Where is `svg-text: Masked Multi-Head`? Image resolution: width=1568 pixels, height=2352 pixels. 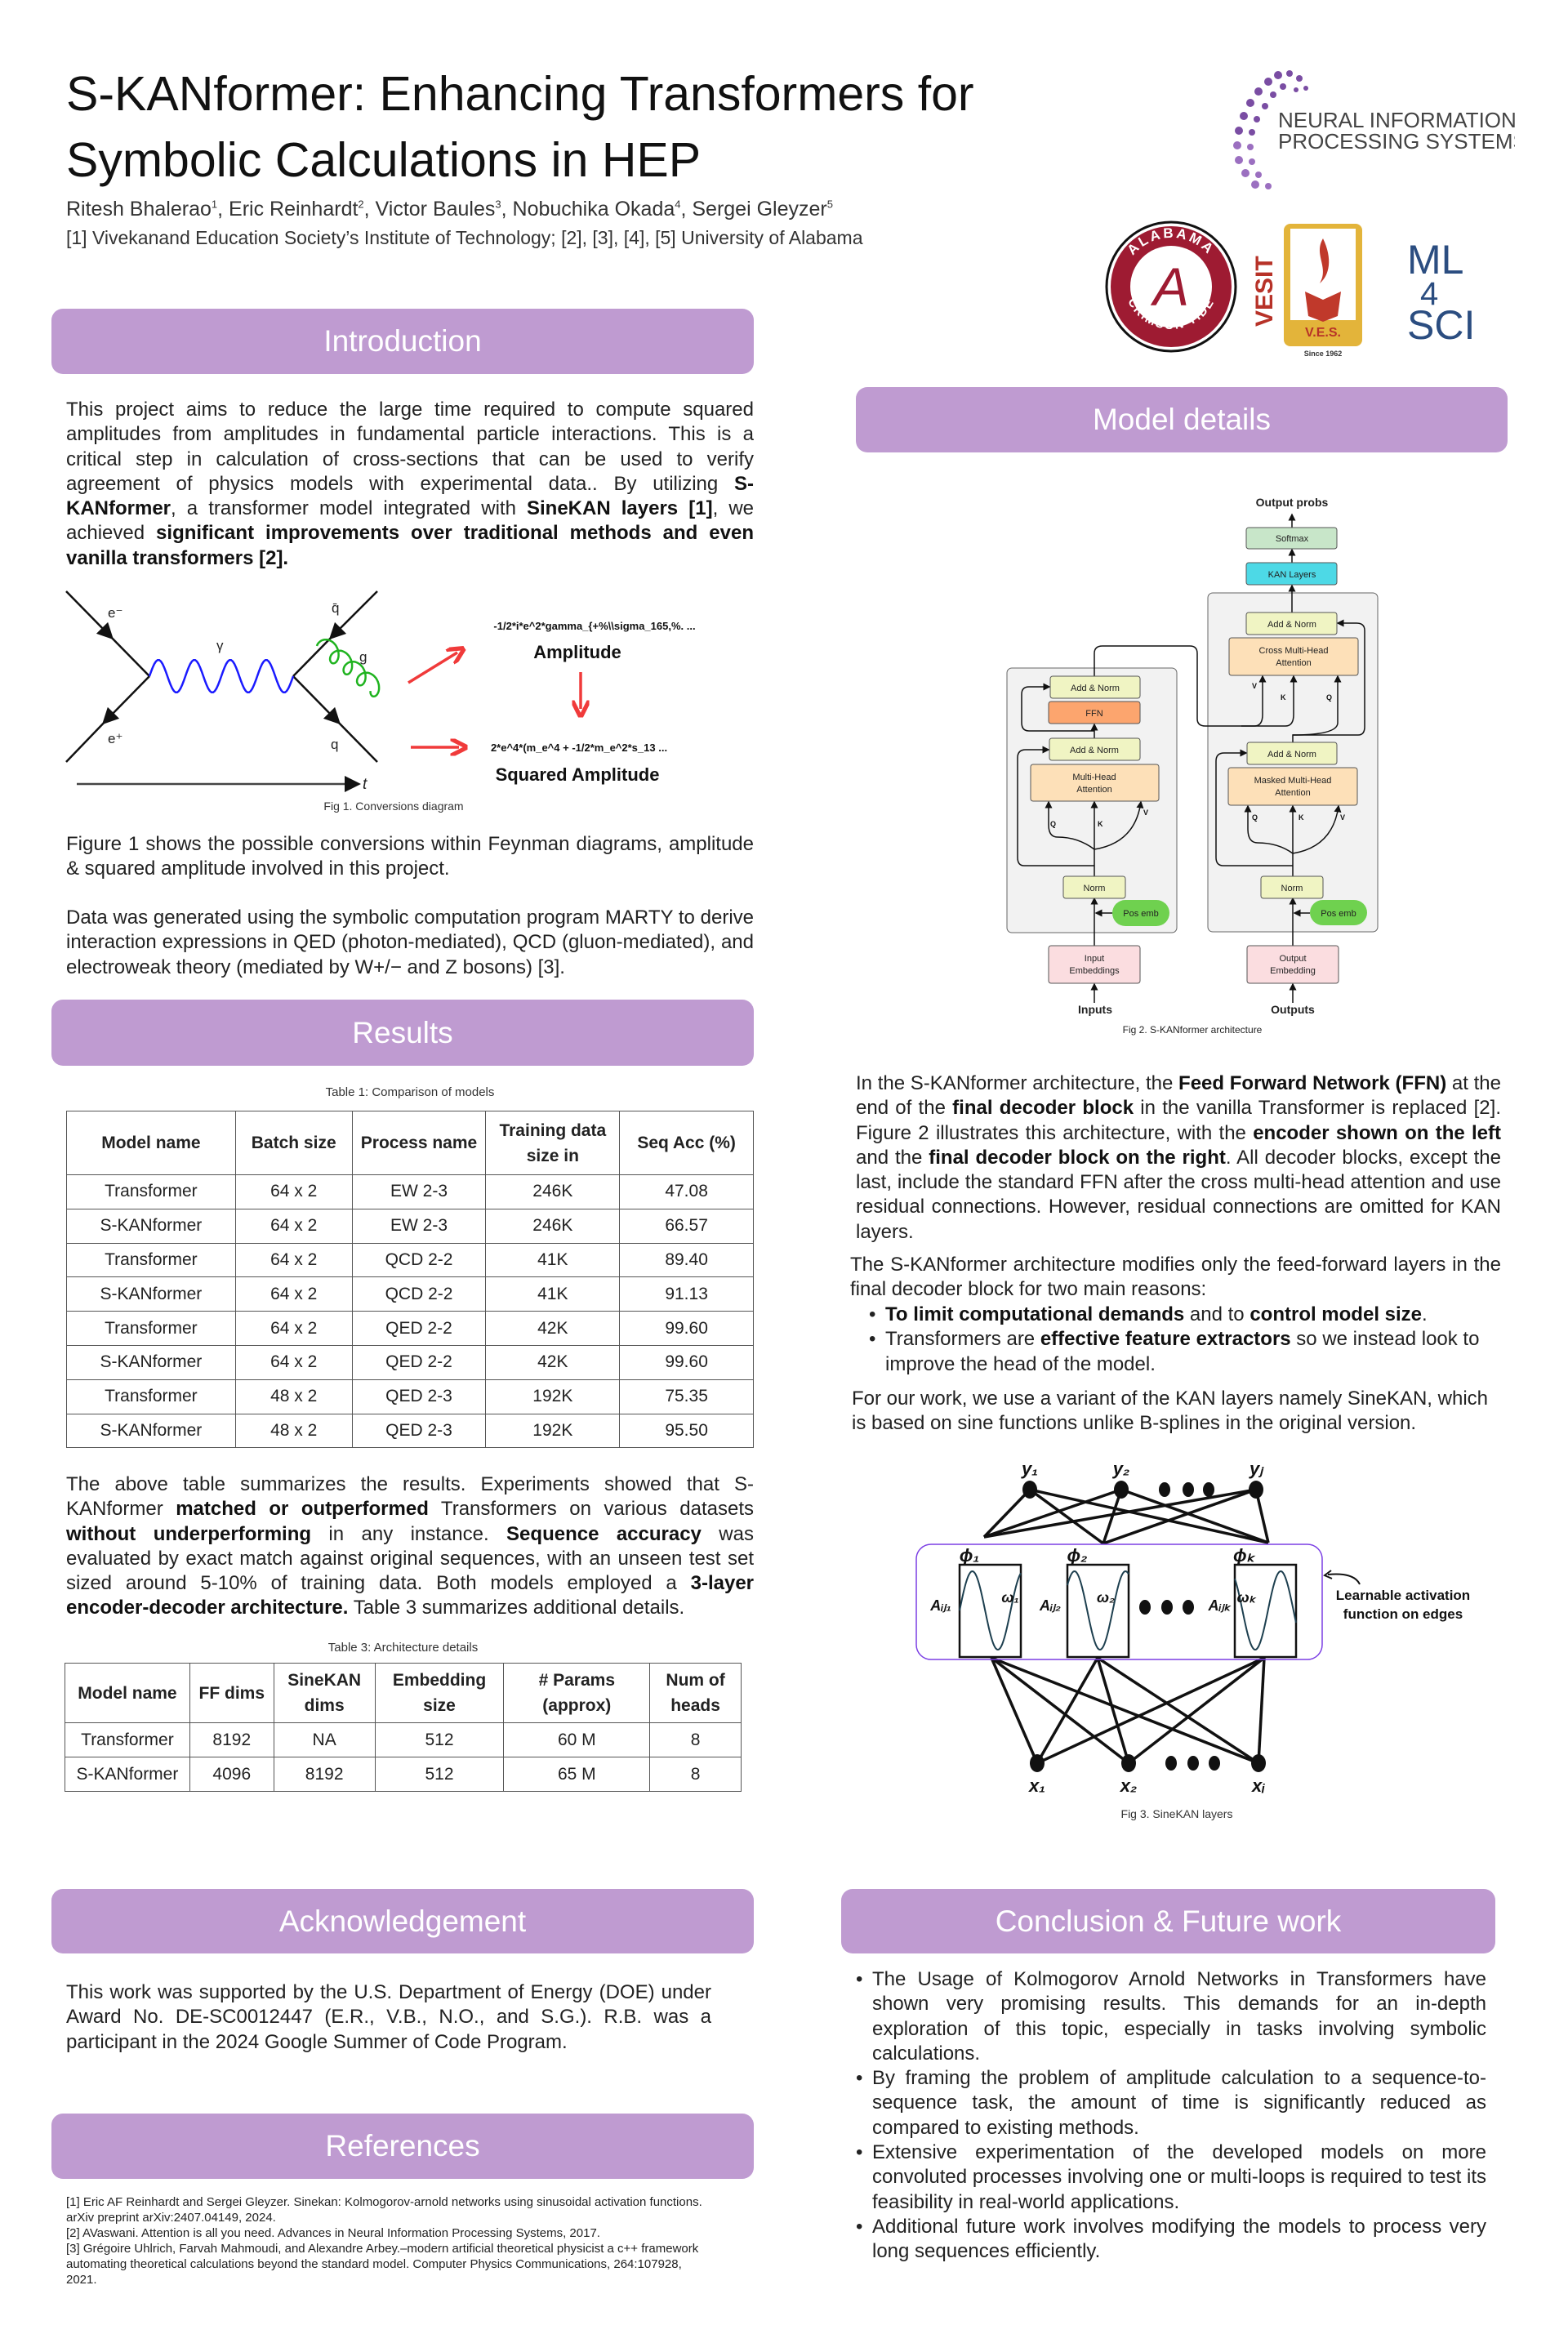
svg-text: Masked Multi-Head is located at coordinates (1293, 781).